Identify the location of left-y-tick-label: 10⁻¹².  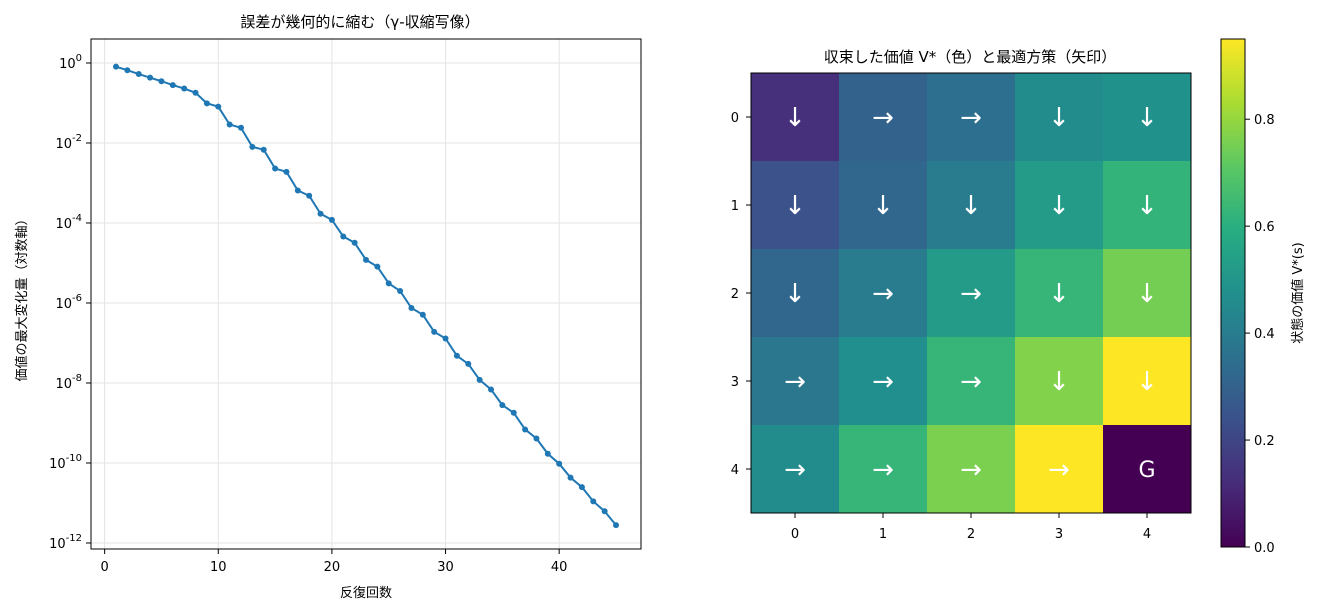
(65, 542).